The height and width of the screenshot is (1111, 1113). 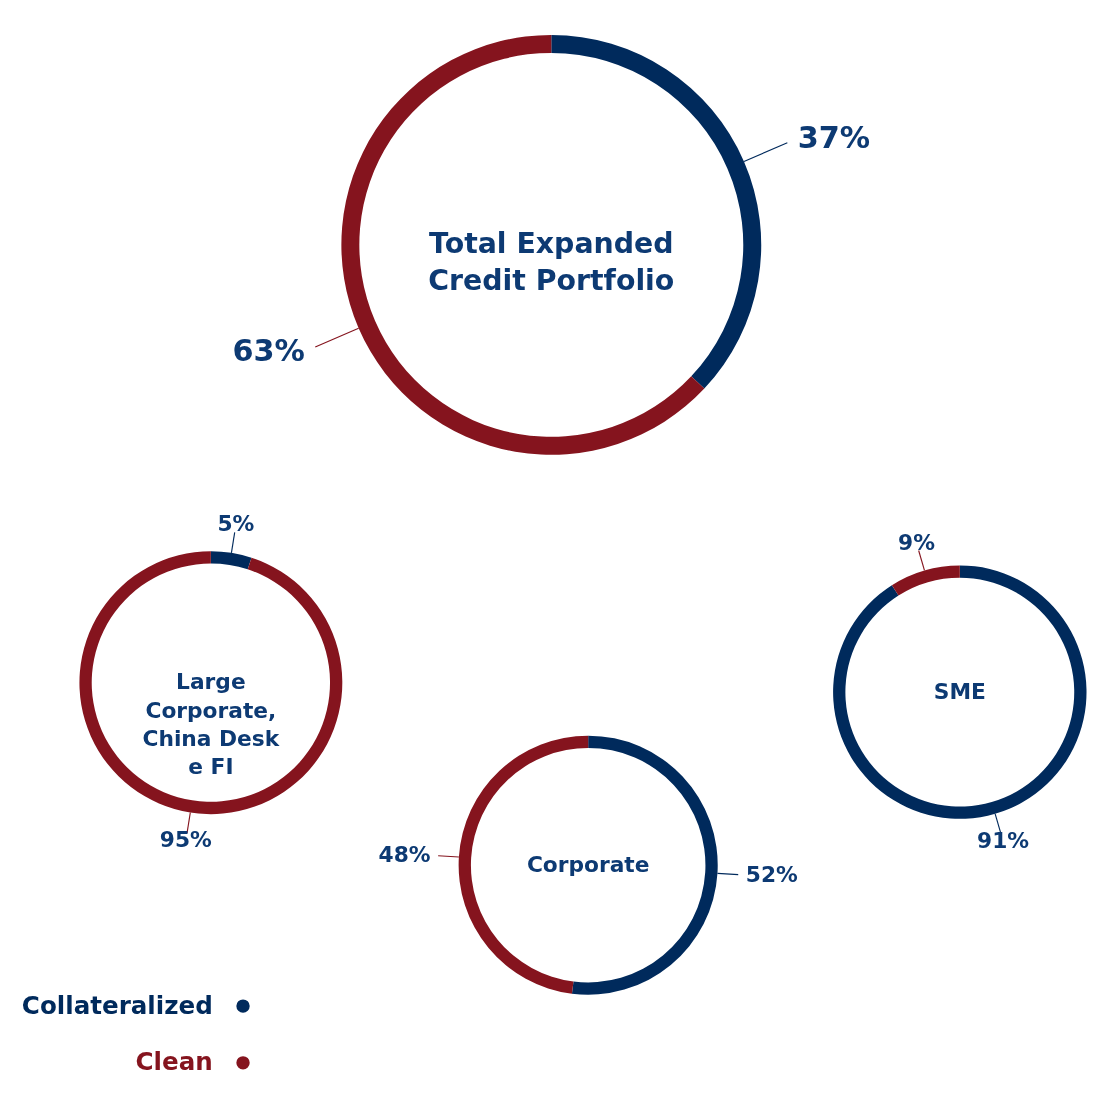 What do you see at coordinates (117, 1005) in the screenshot?
I see `legend-label: Collateralized` at bounding box center [117, 1005].